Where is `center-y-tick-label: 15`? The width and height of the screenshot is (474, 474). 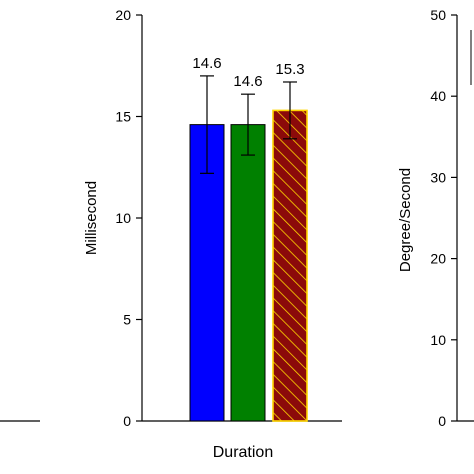
center-y-tick-label: 15 is located at coordinates (123, 117).